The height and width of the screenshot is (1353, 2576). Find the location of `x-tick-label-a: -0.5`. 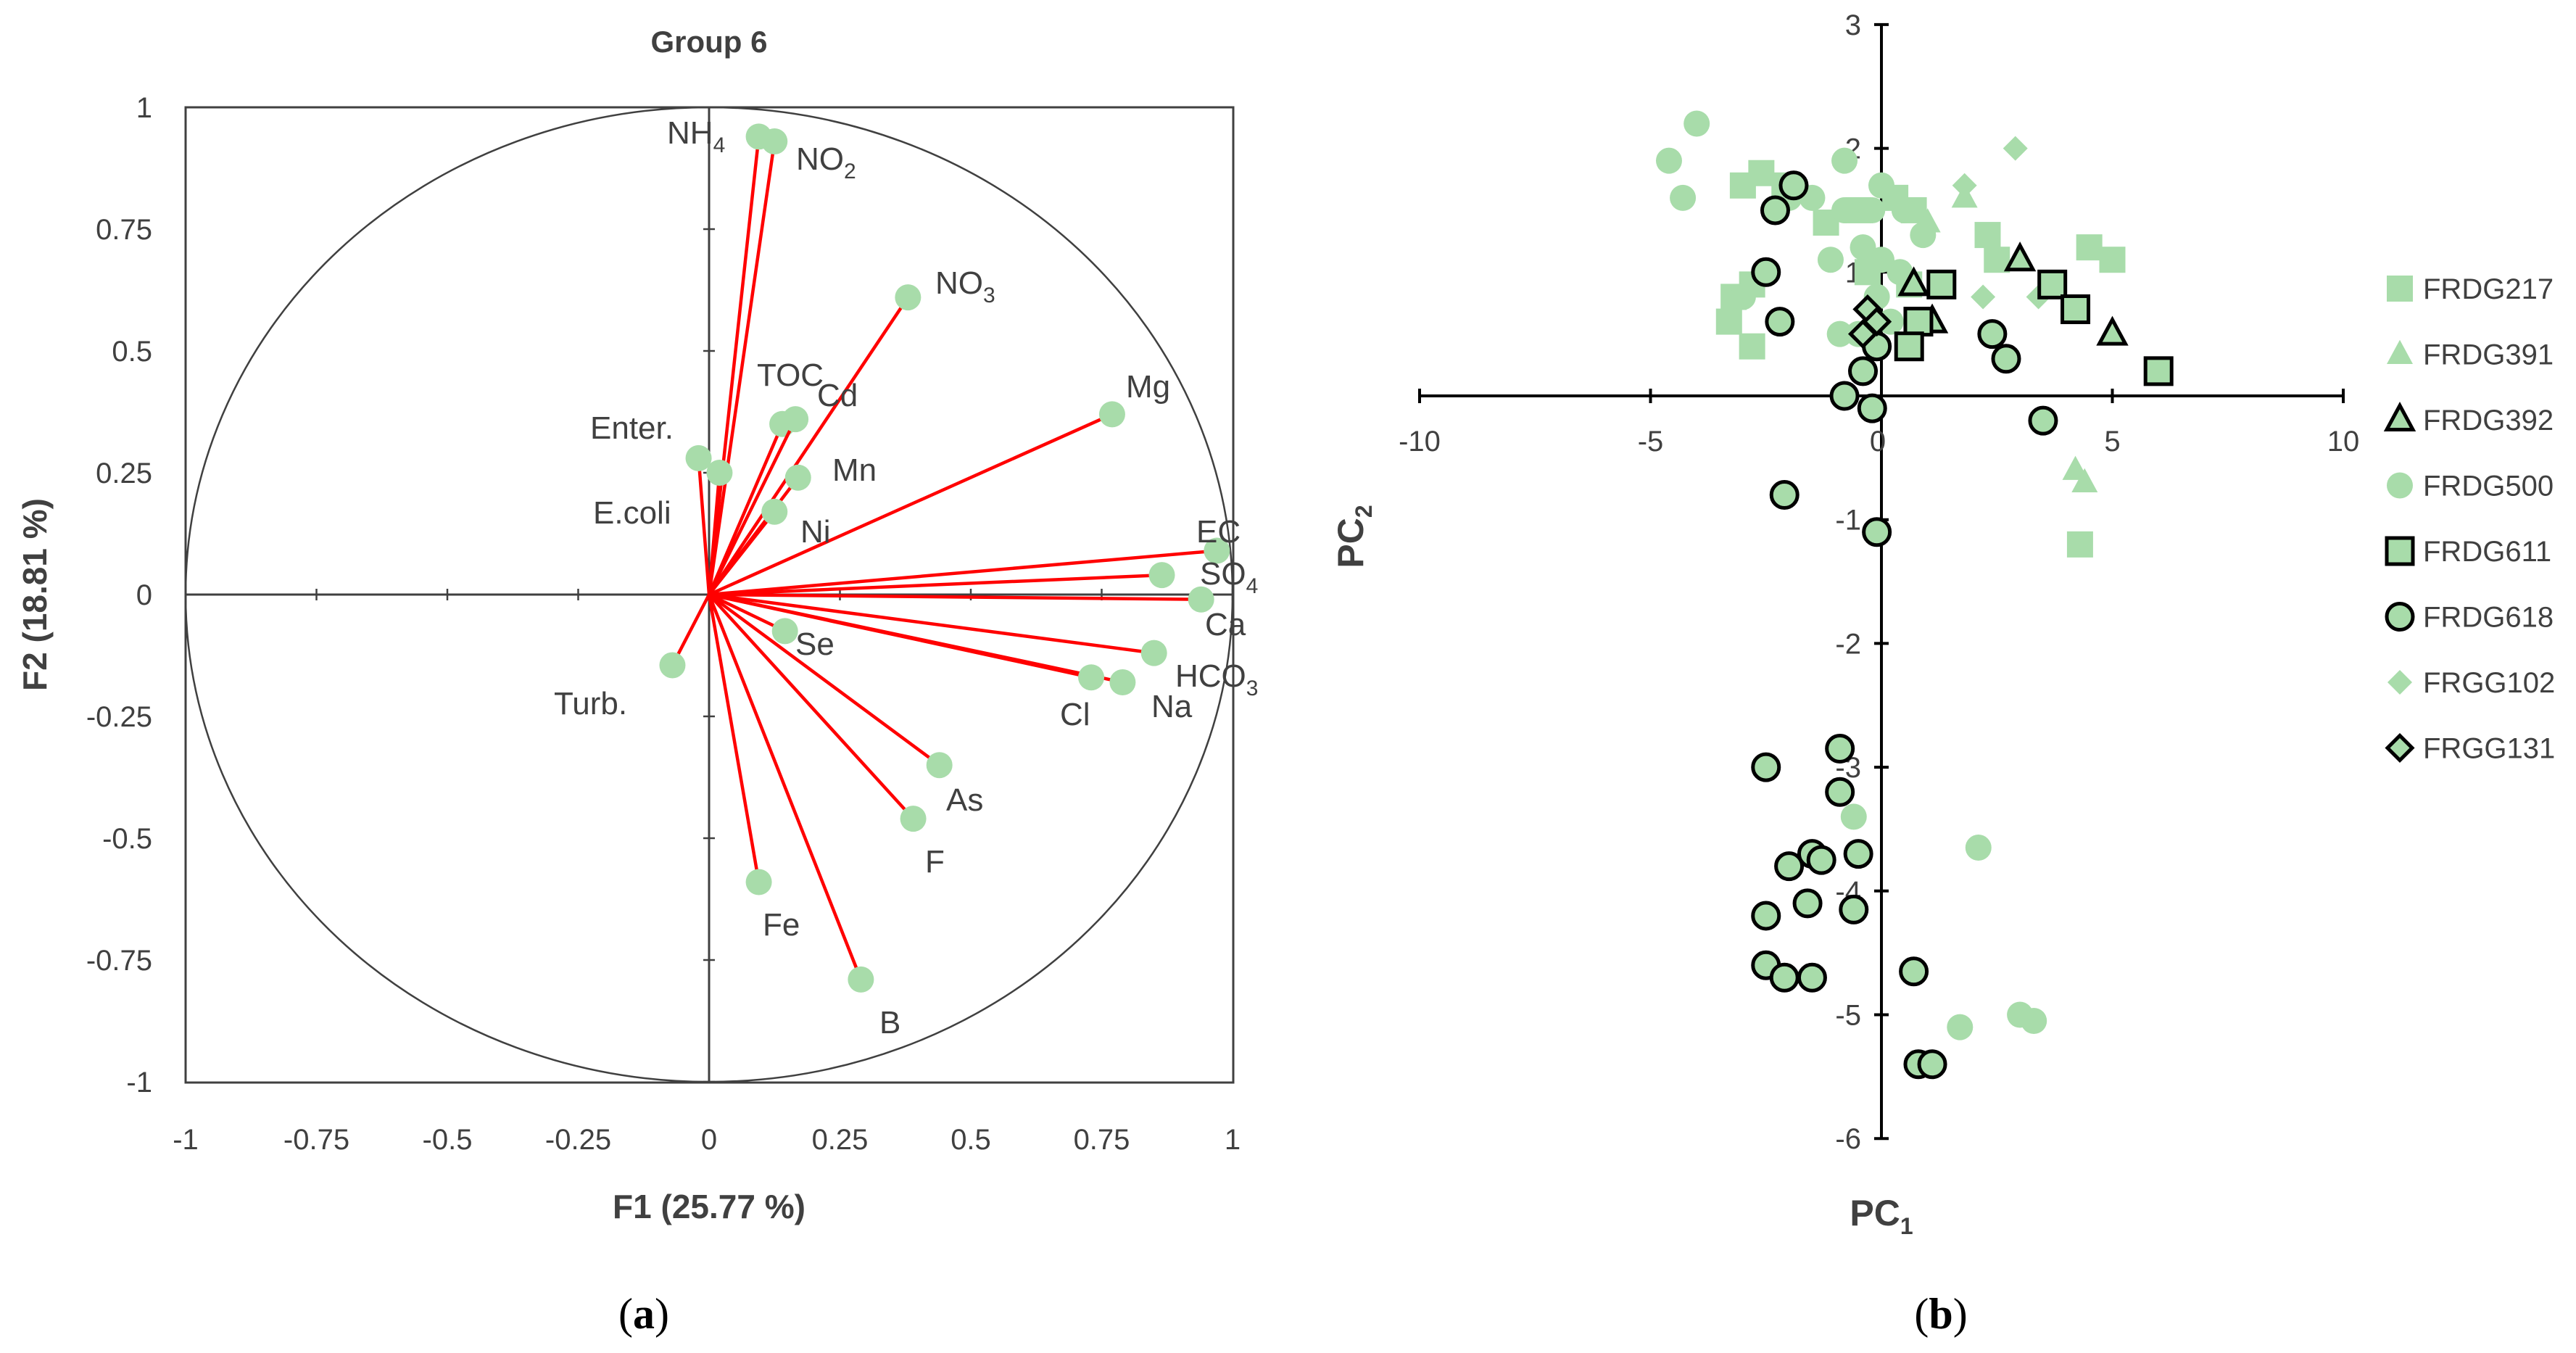

x-tick-label-a: -0.5 is located at coordinates (448, 1140).